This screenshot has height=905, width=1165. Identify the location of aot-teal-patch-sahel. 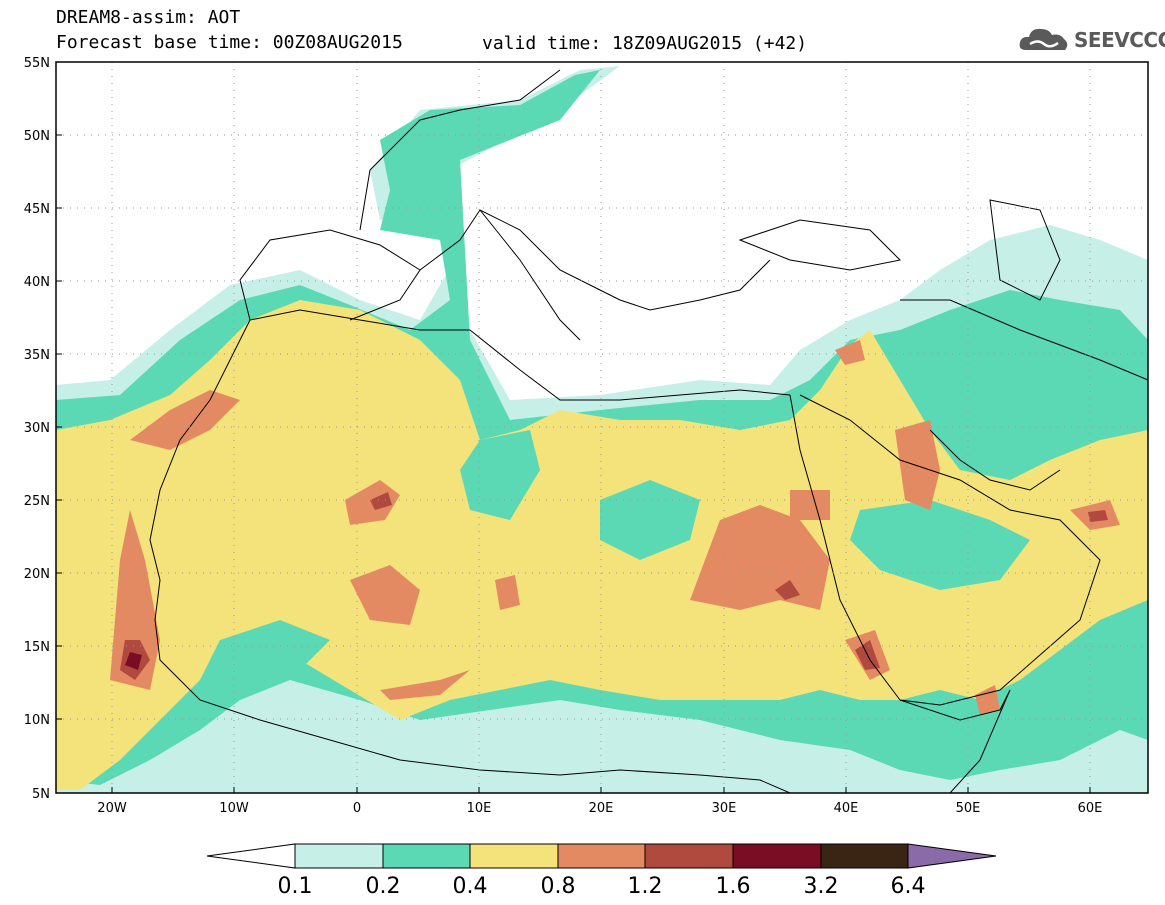
(275, 645).